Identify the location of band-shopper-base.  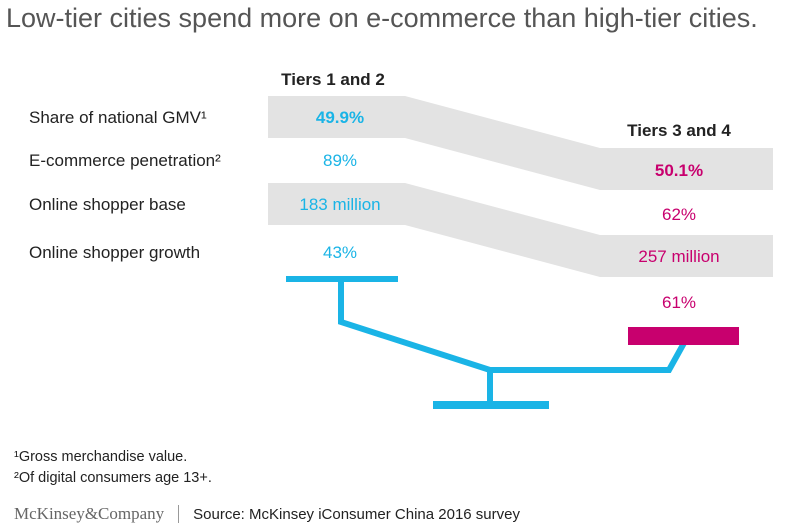
(520, 230).